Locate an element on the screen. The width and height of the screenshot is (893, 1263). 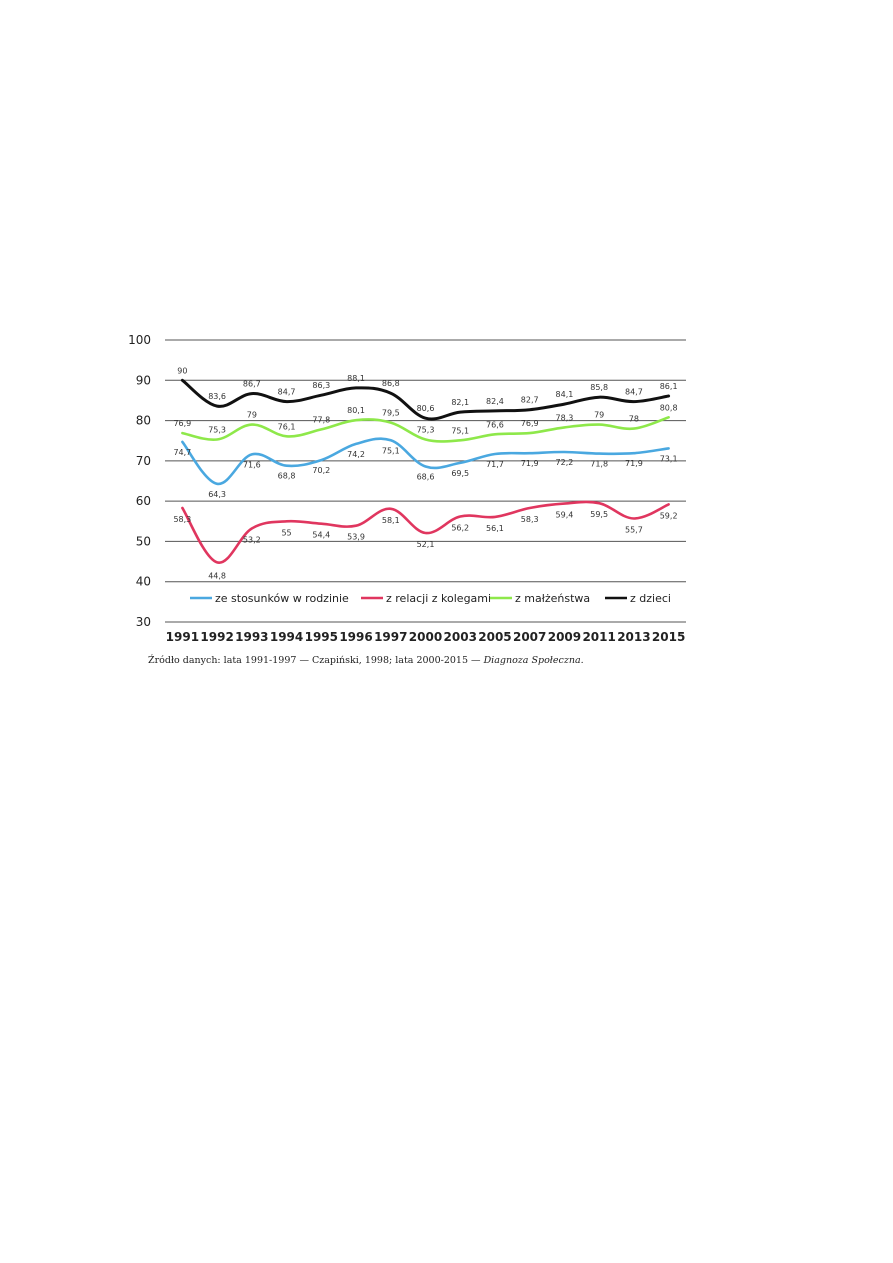
x-tick-label: 1993 is located at coordinates (251, 637).